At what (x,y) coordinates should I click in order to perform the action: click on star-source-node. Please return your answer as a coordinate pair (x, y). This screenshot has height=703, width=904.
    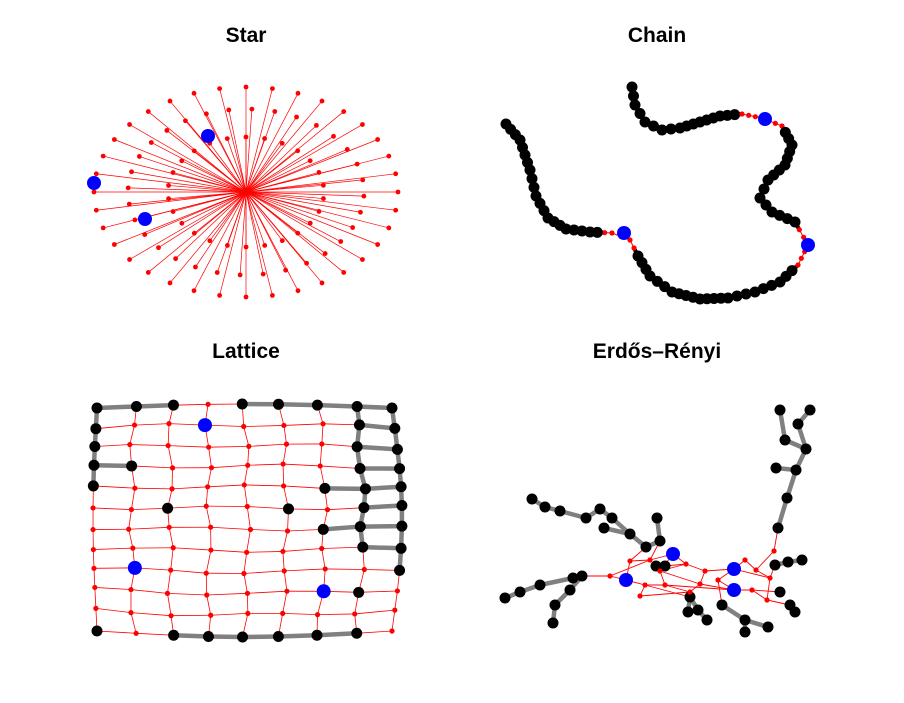
    Looking at the image, I should click on (94, 183).